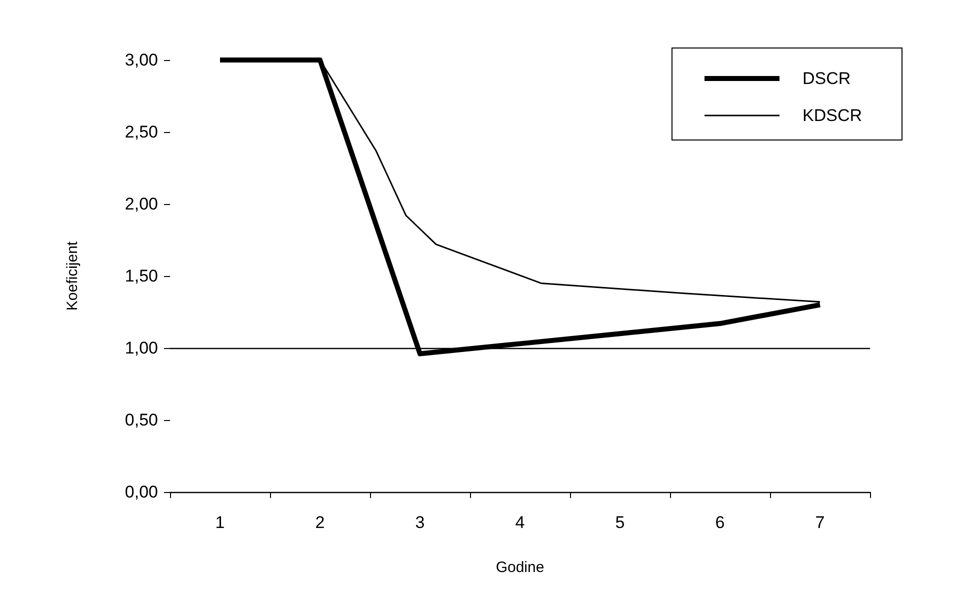 This screenshot has width=966, height=603. Describe the element at coordinates (141, 132) in the screenshot. I see `y-tick-label: 2,50` at that location.